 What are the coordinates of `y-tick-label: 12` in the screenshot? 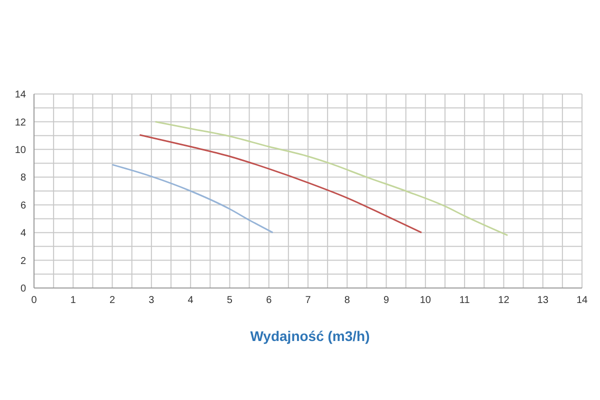 It's located at (20, 122).